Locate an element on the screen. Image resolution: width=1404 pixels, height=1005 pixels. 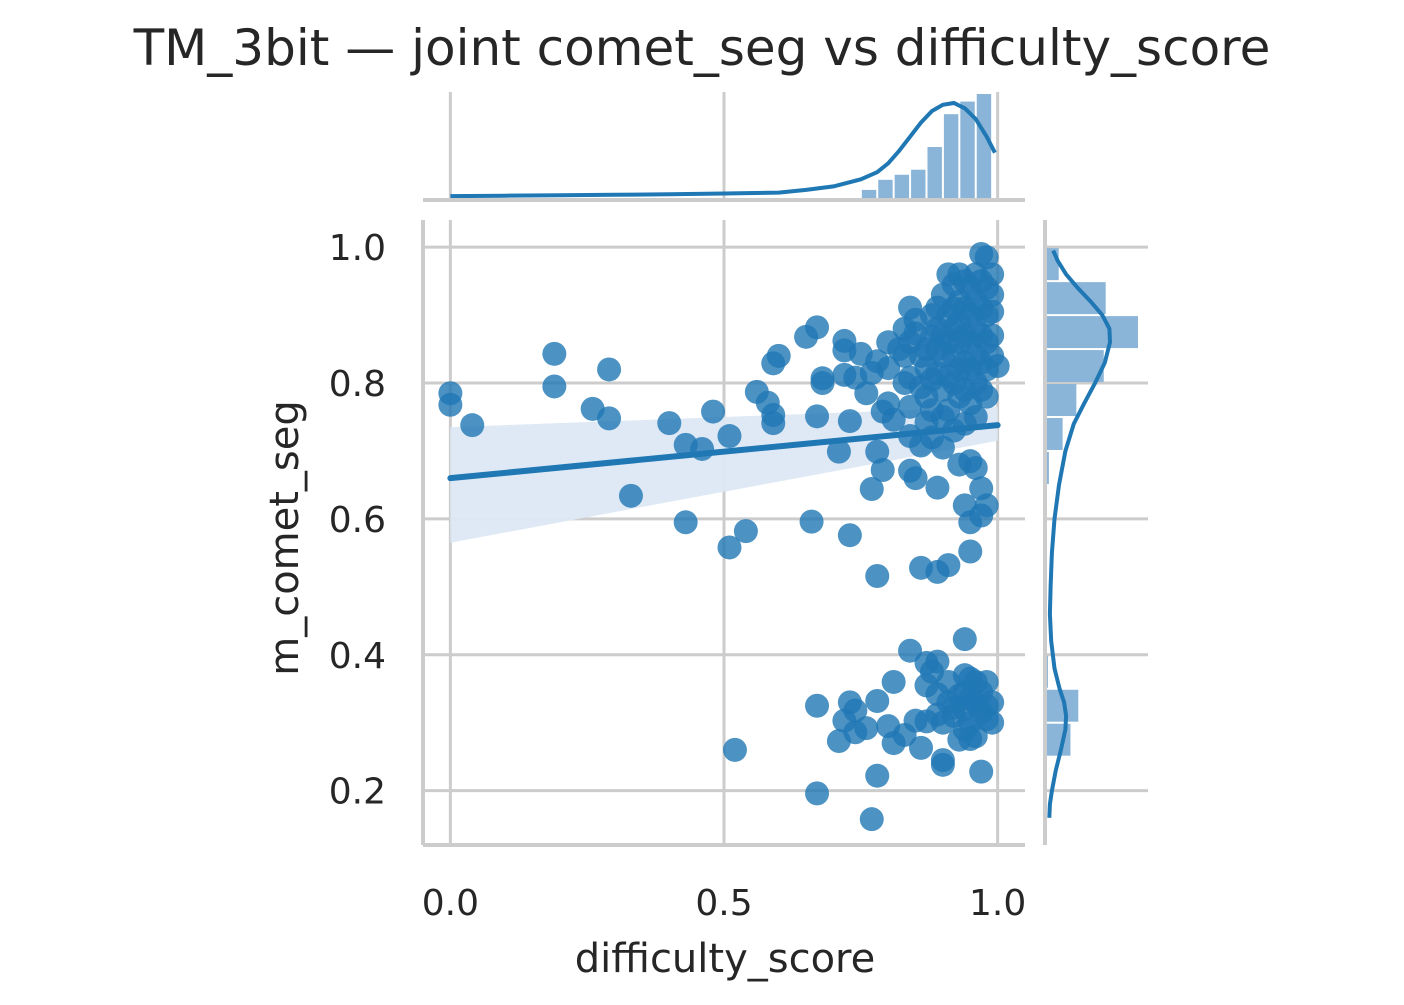
y-kde-curve is located at coordinates (1080, 533).